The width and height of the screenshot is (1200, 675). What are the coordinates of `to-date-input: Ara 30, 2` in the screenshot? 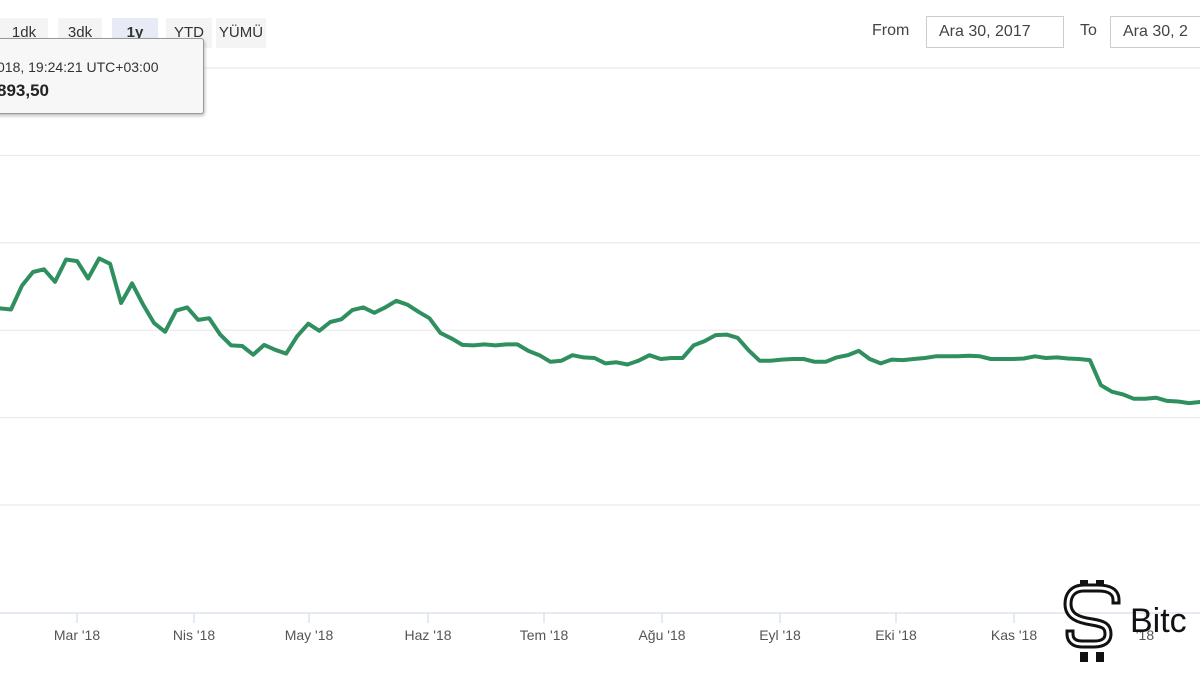 It's located at (1155, 32).